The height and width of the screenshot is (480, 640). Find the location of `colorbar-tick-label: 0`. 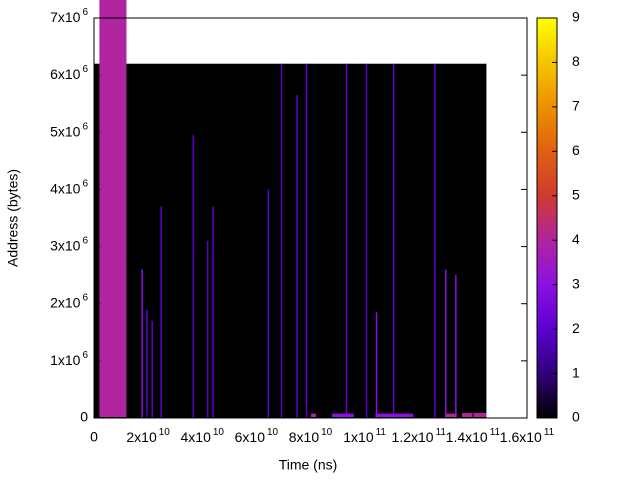

colorbar-tick-label: 0 is located at coordinates (576, 417).